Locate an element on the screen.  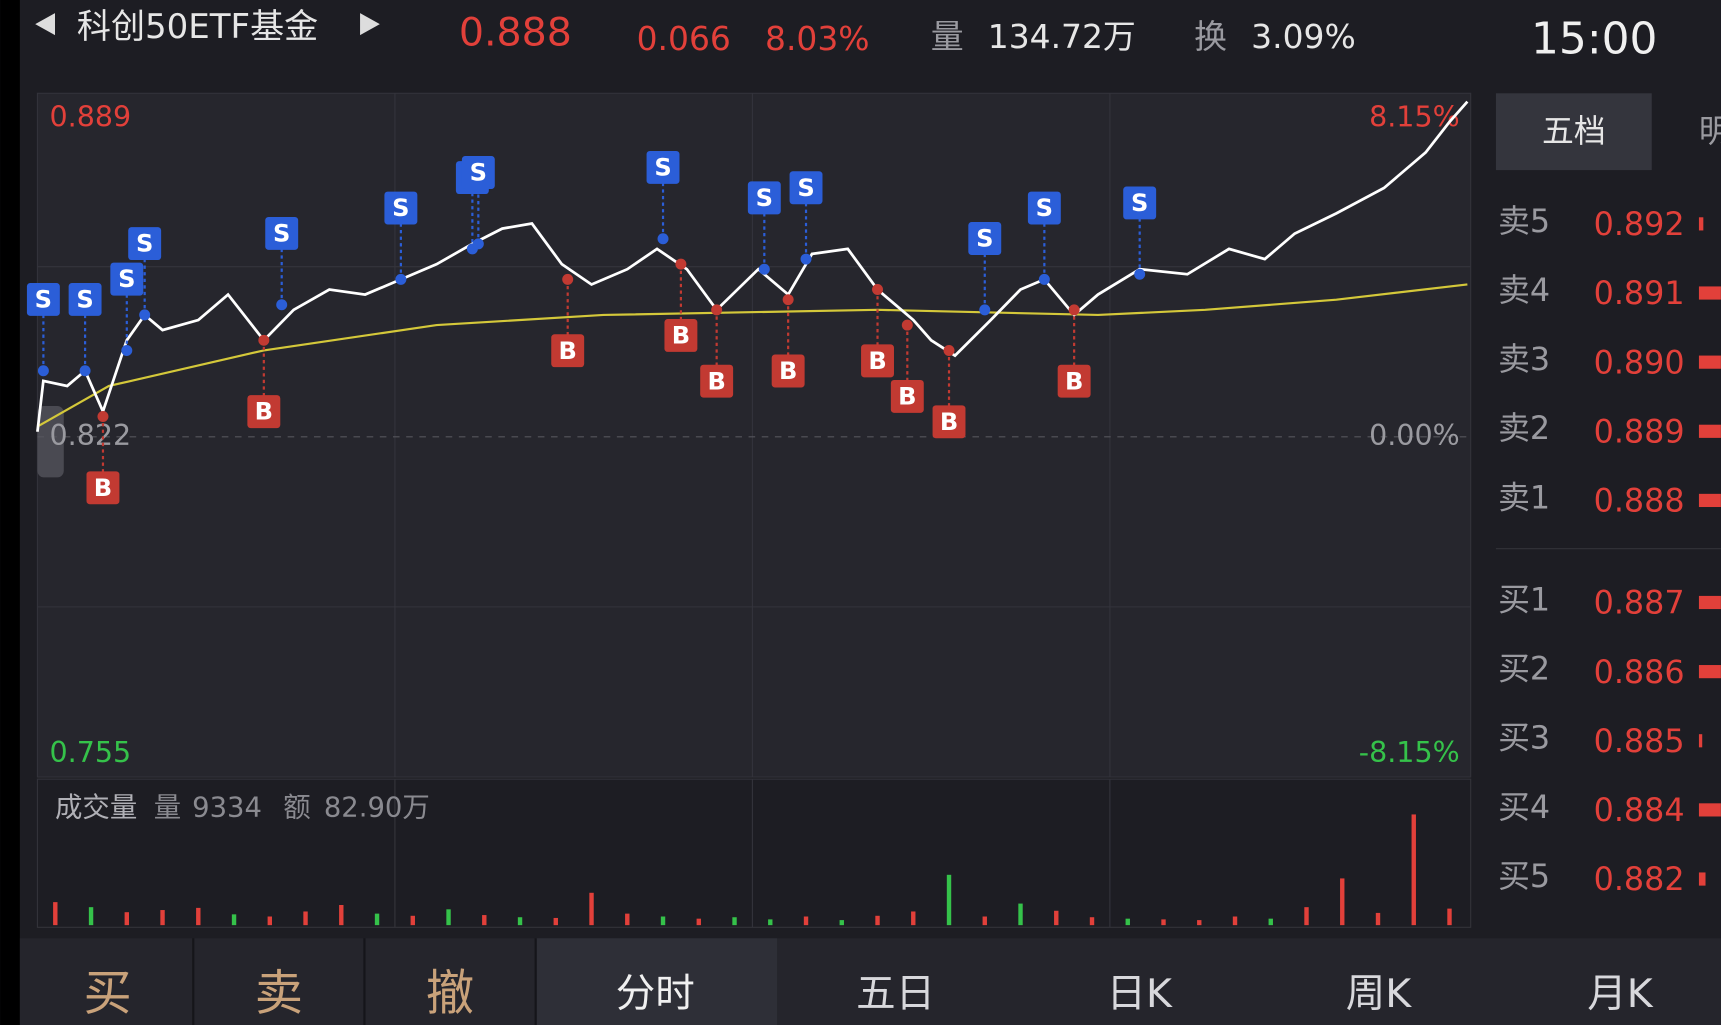
period-tab: 月K is located at coordinates (1620, 994).